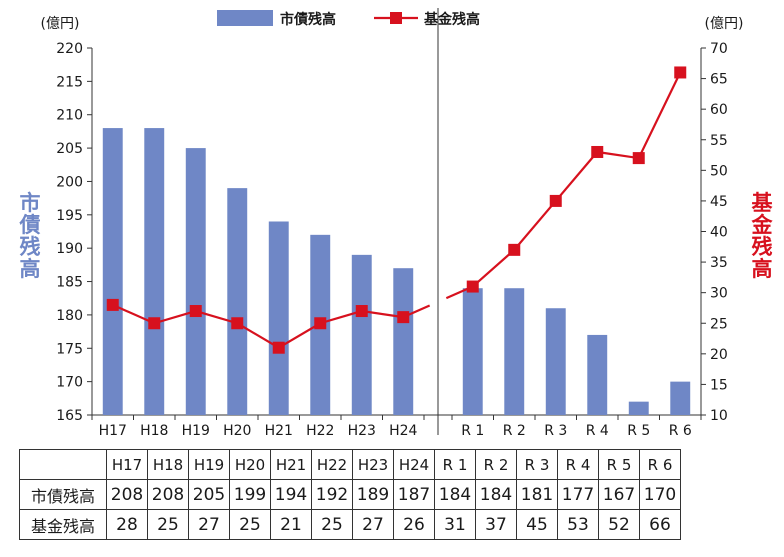  Describe the element at coordinates (719, 80) in the screenshot. I see `right-tick-label: 65` at that location.